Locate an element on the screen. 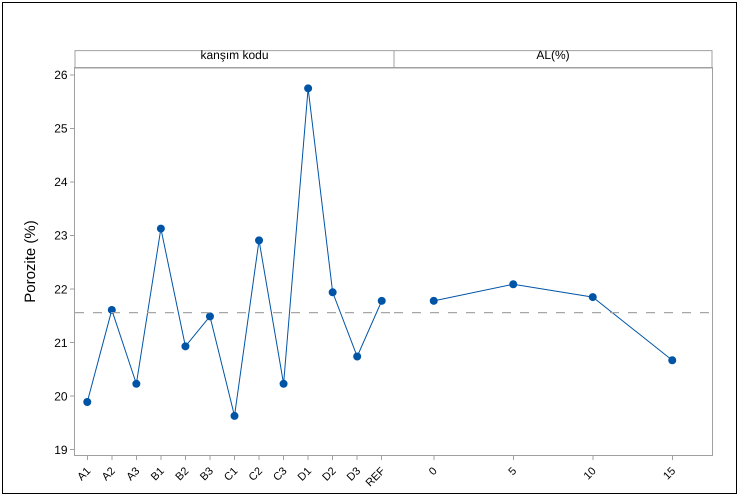 The width and height of the screenshot is (741, 498). y-tick-label: 24 is located at coordinates (61, 182).